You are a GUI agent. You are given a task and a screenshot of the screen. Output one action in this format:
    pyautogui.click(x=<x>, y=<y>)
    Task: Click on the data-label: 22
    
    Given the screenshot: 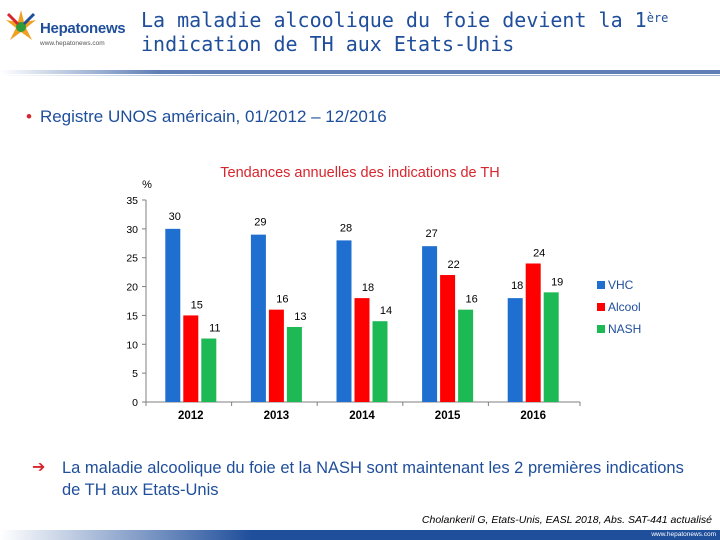 What is the action you would take?
    pyautogui.click(x=453, y=265)
    